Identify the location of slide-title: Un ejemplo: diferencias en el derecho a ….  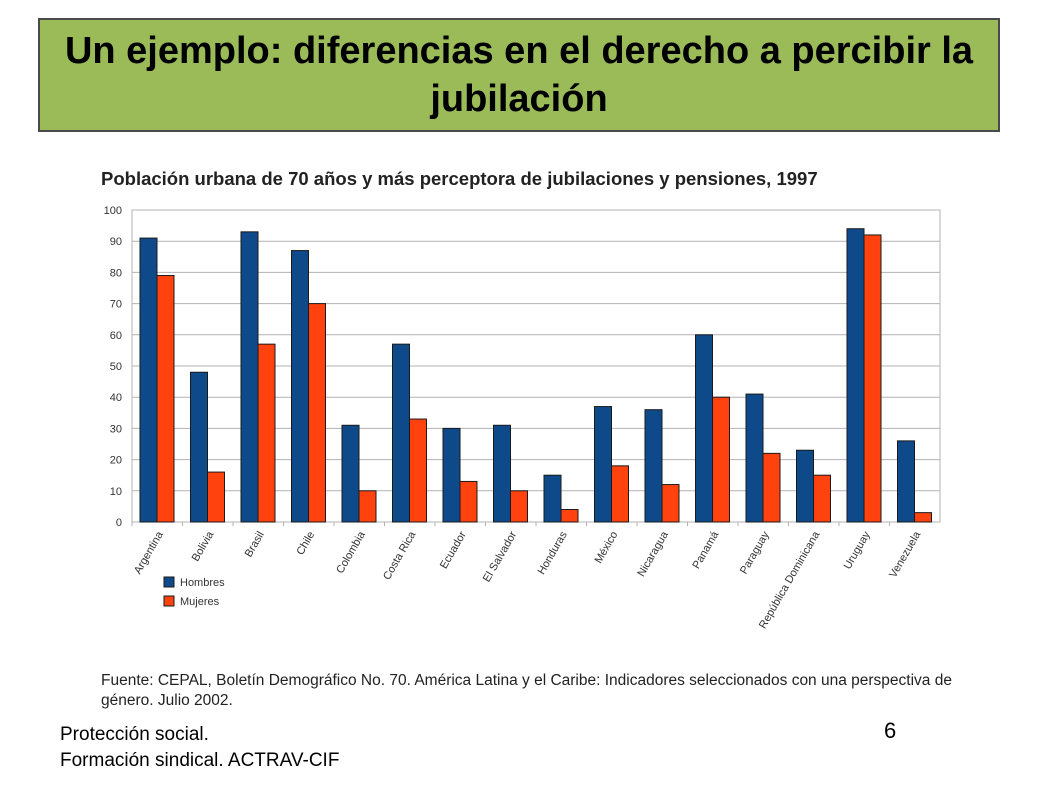
(519, 75).